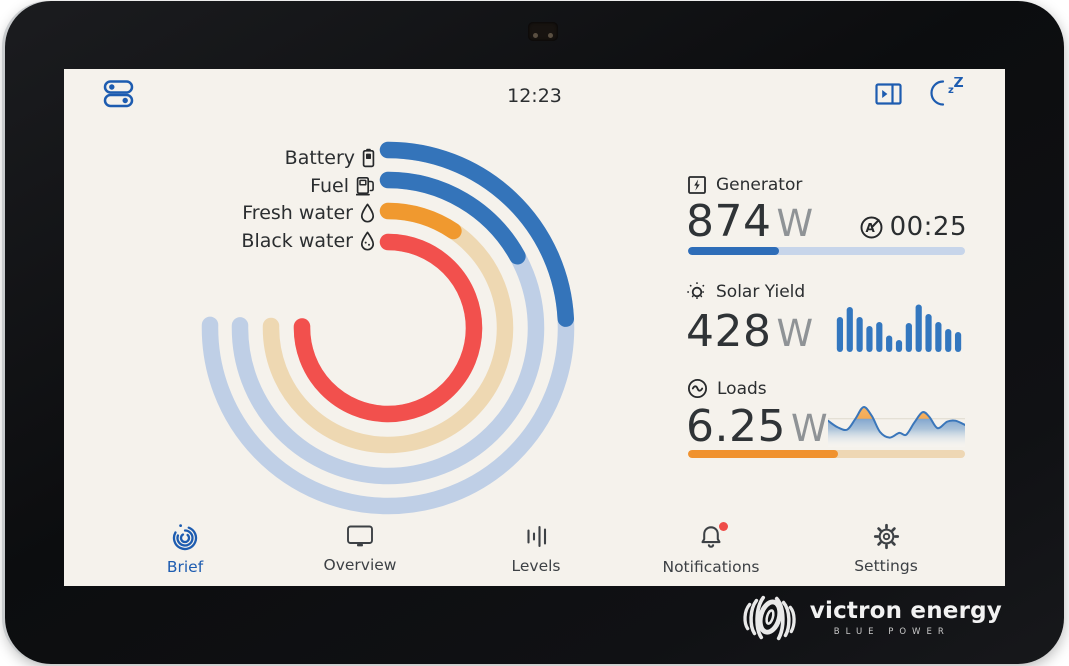 This screenshot has width=1069, height=666. I want to click on bell-icon, so click(711, 537).